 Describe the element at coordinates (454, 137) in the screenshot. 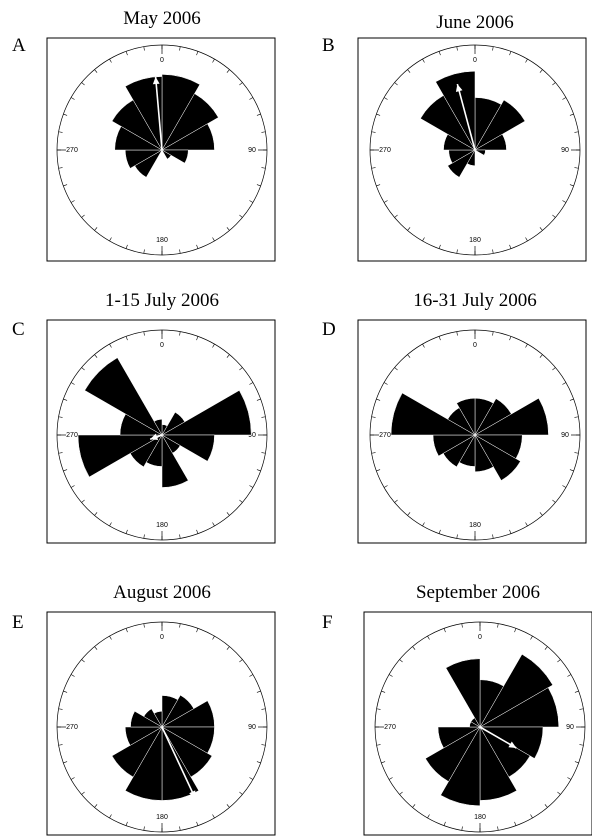

I see `panel: June 2006 B 0 90 180 270` at that location.